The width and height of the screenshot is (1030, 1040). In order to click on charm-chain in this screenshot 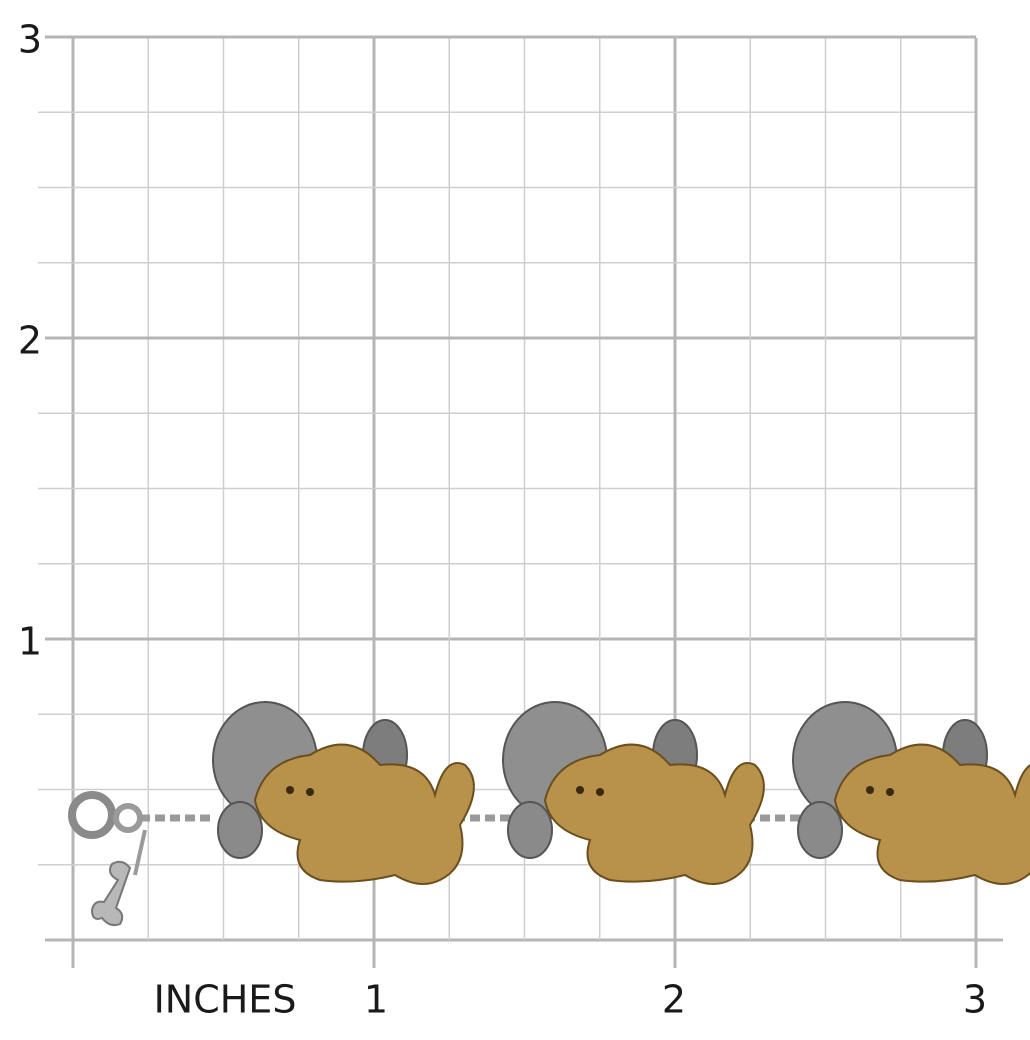, I will do `click(140, 852)`.